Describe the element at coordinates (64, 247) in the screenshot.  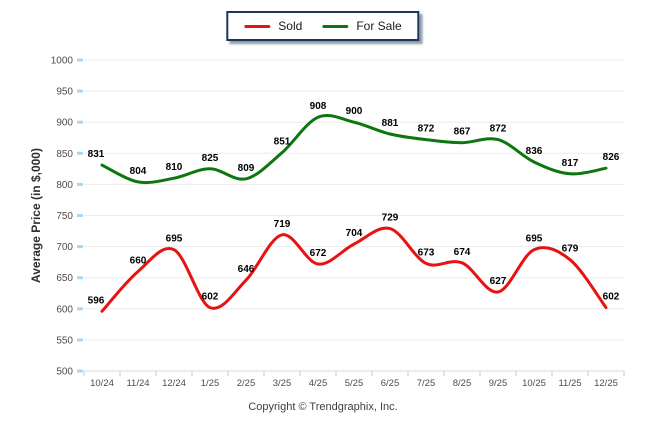
I see `svg-text: 700` at that location.